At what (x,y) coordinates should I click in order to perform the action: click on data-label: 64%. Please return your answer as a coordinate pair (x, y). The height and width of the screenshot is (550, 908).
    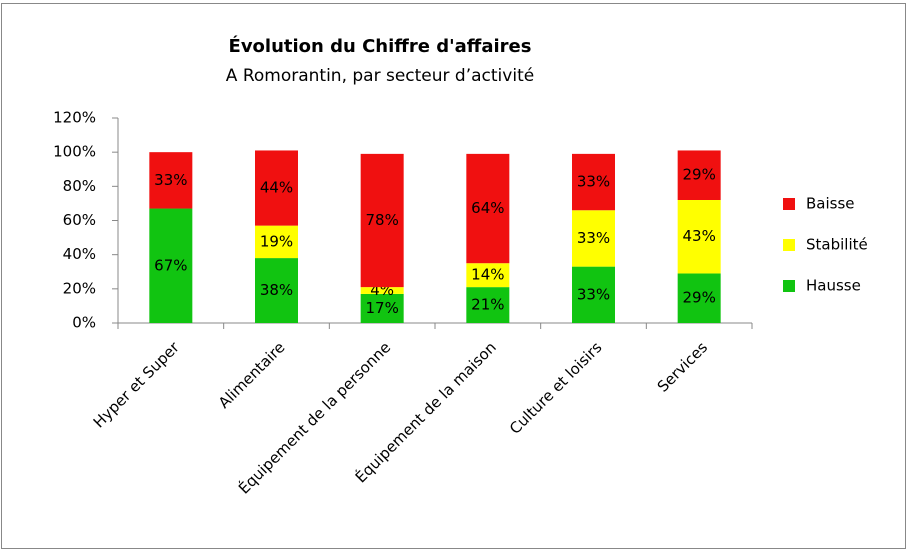
    Looking at the image, I should click on (487, 208).